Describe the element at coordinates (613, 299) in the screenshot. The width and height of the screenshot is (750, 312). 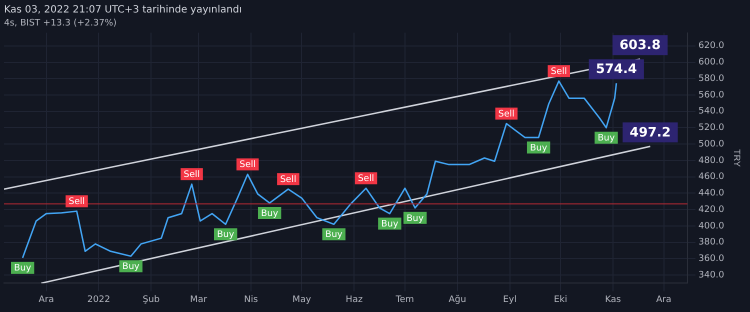
I see `x-tick-label: Kas` at that location.